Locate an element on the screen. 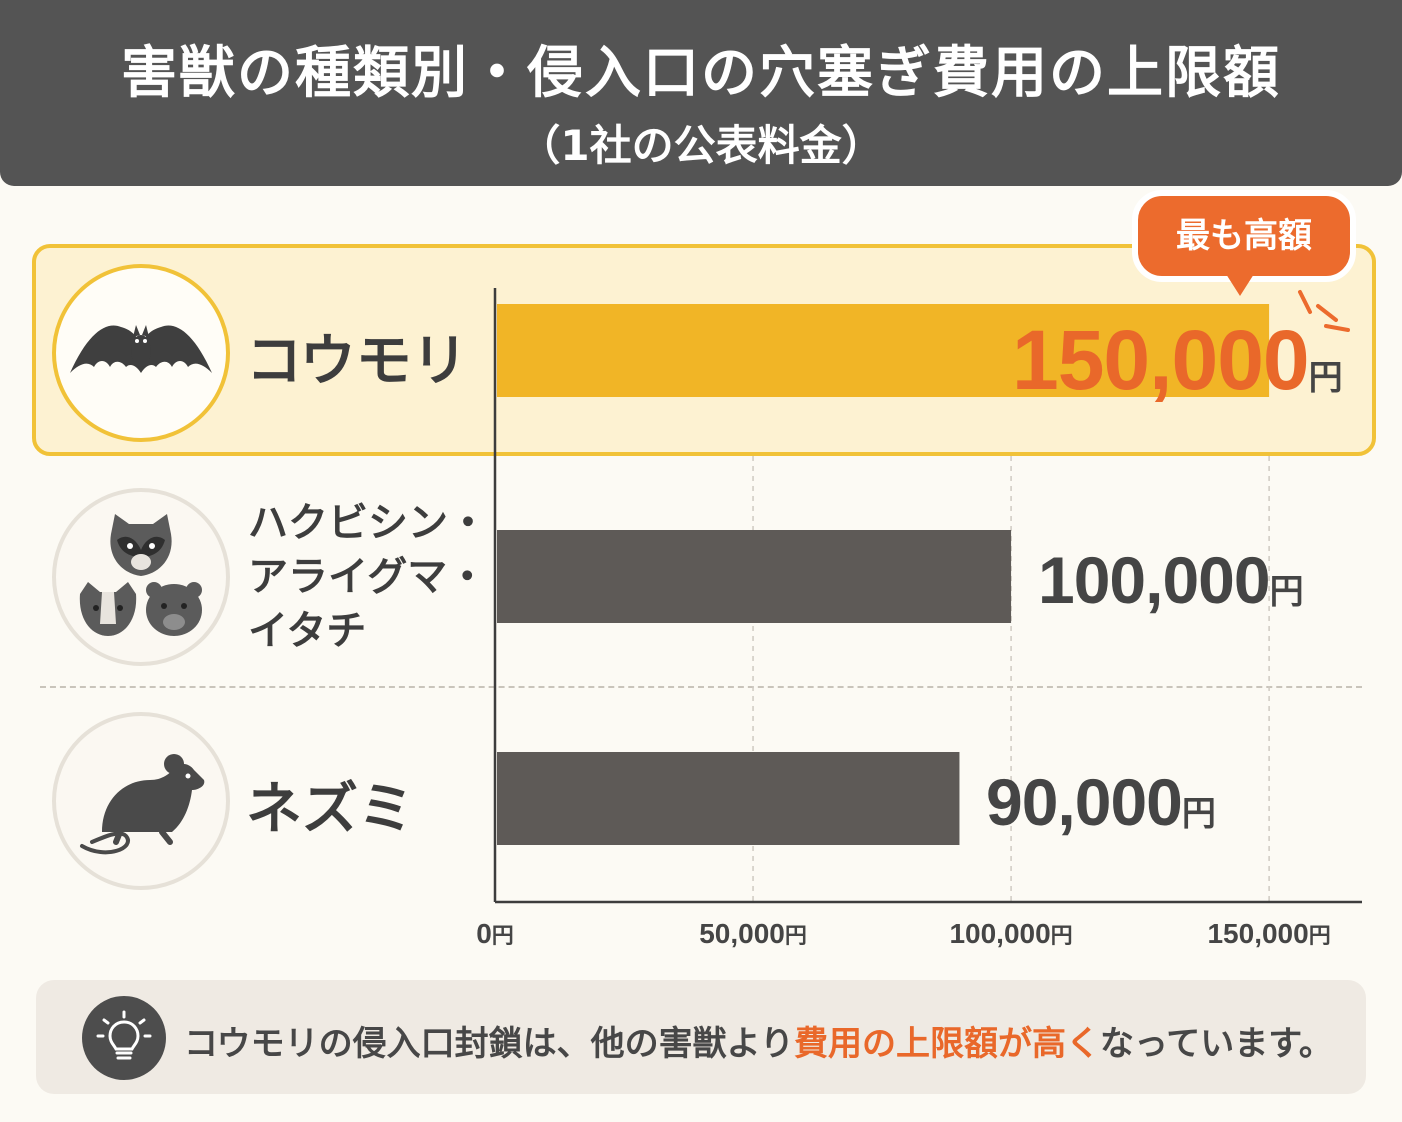  value-number: 100,000 is located at coordinates (1154, 580).